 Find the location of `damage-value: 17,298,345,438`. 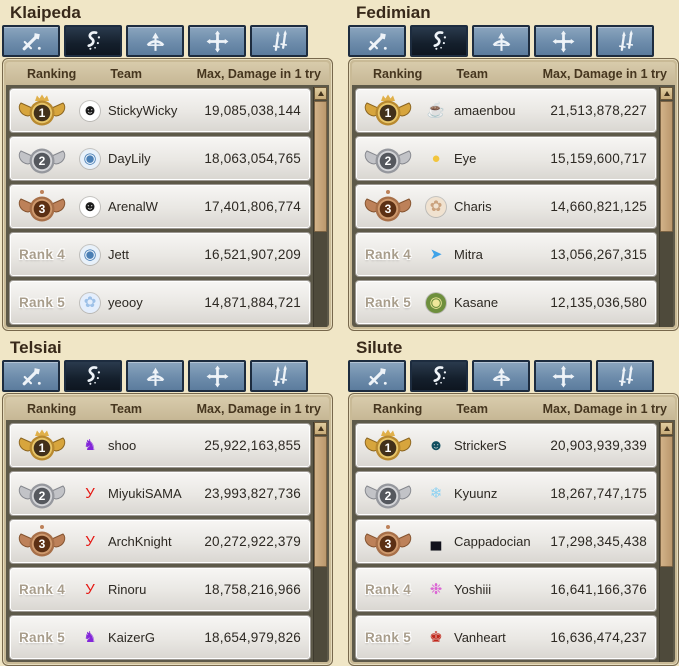

damage-value: 17,298,345,438 is located at coordinates (598, 541).